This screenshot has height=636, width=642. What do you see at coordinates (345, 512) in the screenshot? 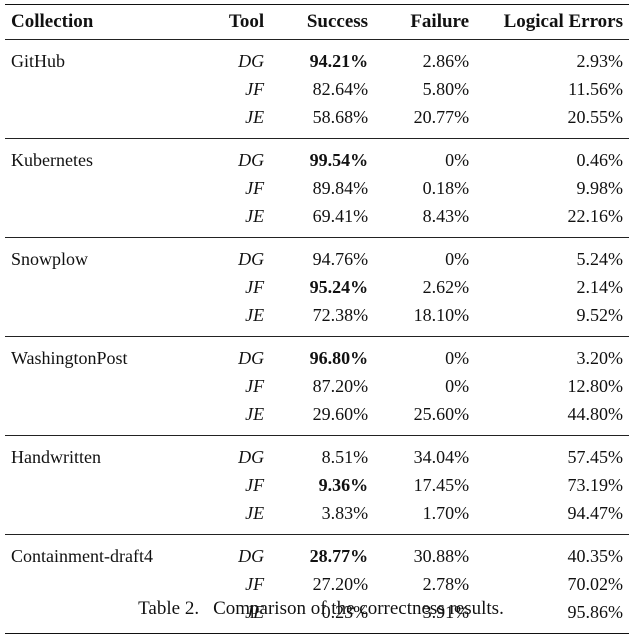
I see `cell-success: 3.83%` at bounding box center [345, 512].